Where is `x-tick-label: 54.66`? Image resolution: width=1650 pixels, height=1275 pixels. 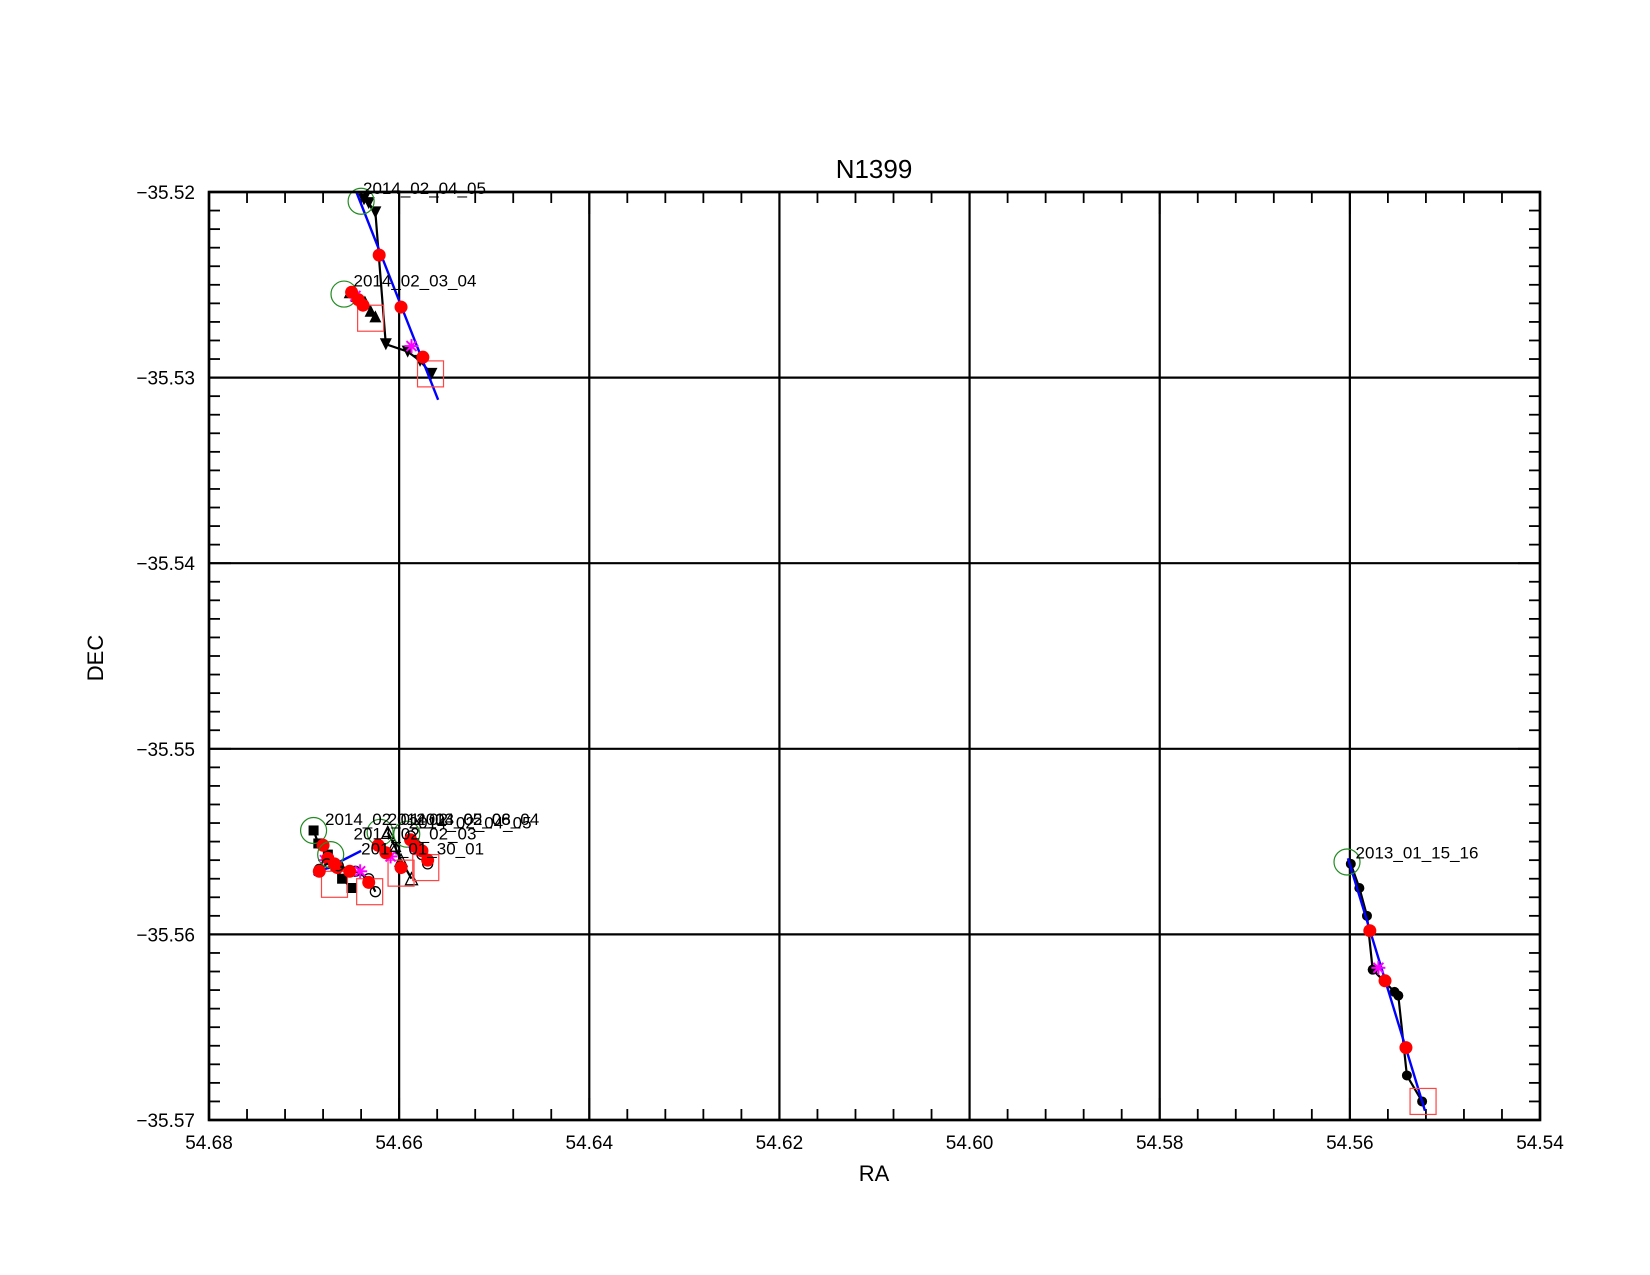
x-tick-label: 54.66 is located at coordinates (399, 1143).